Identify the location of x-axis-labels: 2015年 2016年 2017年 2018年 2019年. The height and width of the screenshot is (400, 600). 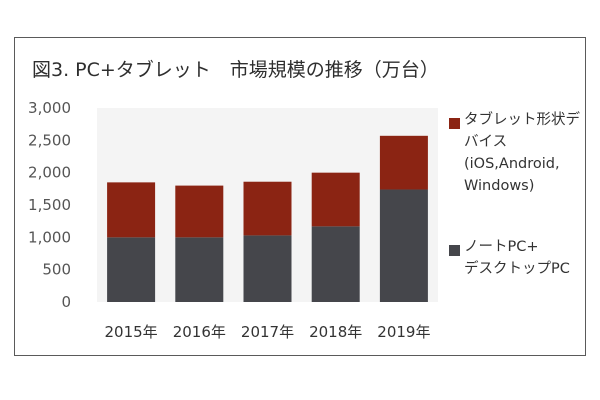
(268, 332).